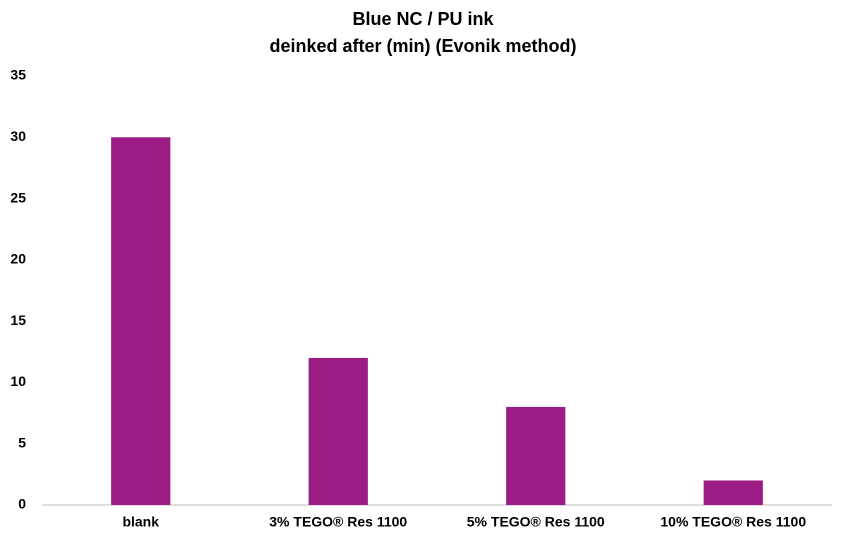 The height and width of the screenshot is (542, 847). What do you see at coordinates (536, 522) in the screenshot?
I see `x-tick-label: 5% TEGO® Res 1100` at bounding box center [536, 522].